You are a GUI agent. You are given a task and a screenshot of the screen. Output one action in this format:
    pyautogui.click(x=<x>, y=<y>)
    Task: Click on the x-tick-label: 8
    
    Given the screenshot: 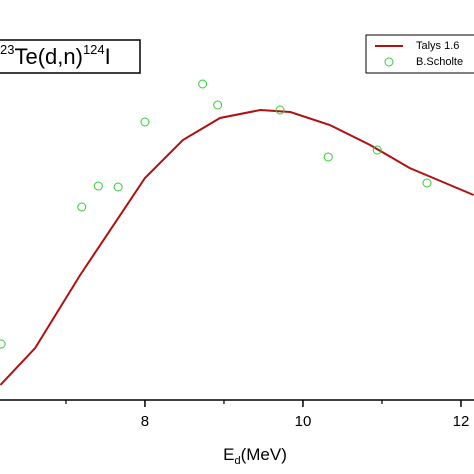 What is the action you would take?
    pyautogui.click(x=145, y=421)
    